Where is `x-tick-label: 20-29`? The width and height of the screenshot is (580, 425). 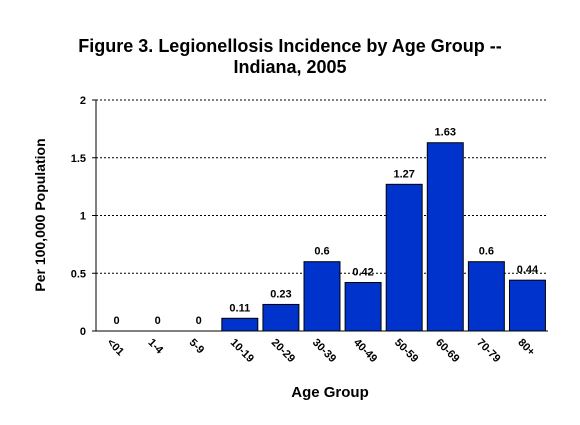
x-tick-label: 20-29 is located at coordinates (283, 351).